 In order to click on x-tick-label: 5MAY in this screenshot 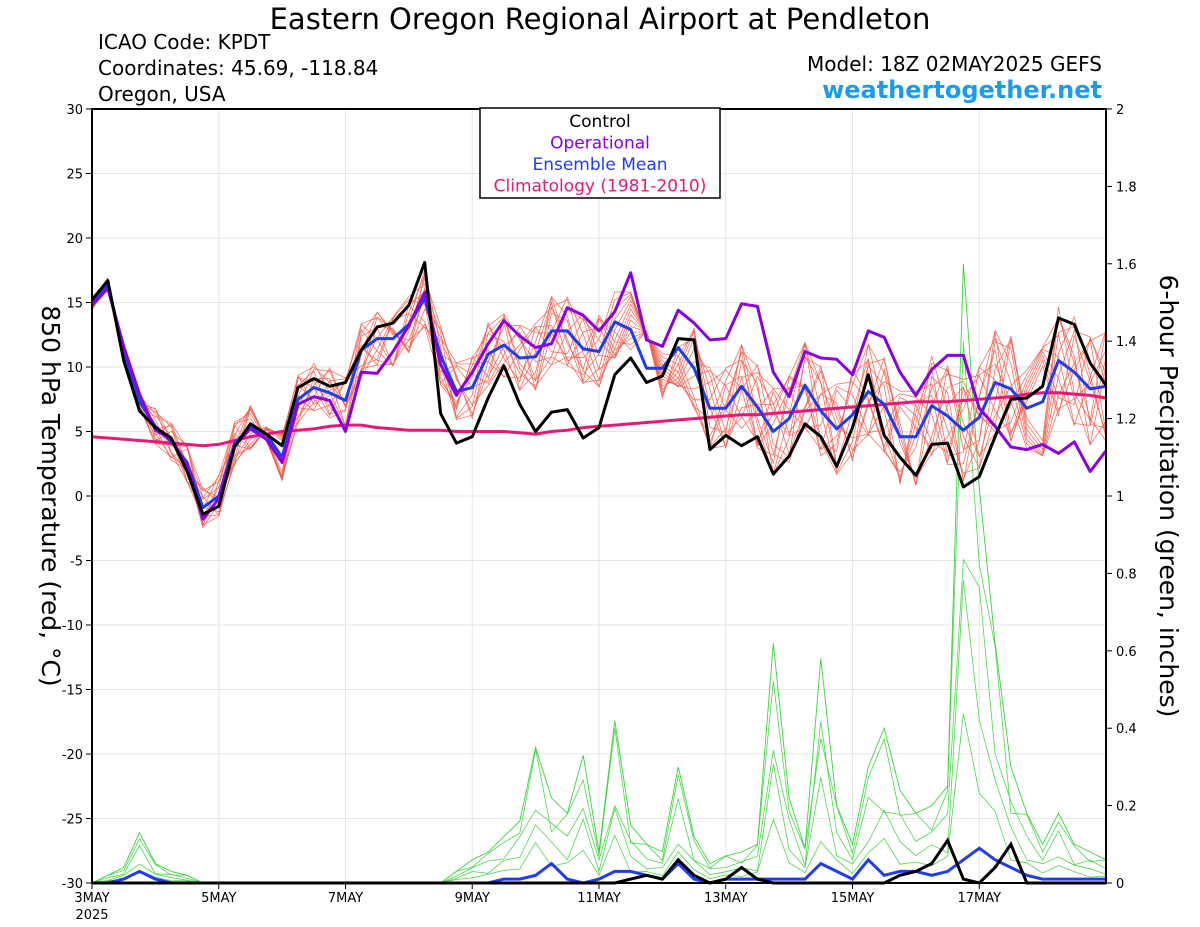, I will do `click(218, 898)`.